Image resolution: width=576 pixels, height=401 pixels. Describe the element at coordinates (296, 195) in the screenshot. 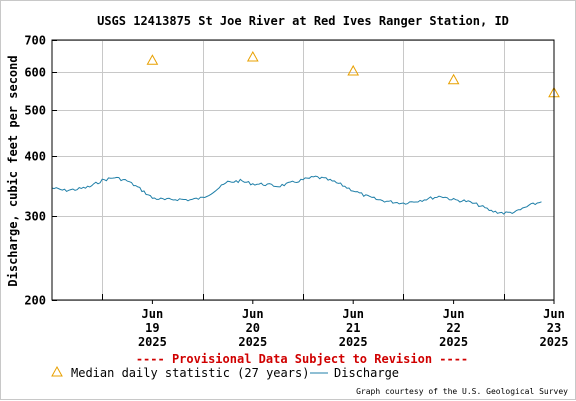

I see `discharge-series-line` at that location.